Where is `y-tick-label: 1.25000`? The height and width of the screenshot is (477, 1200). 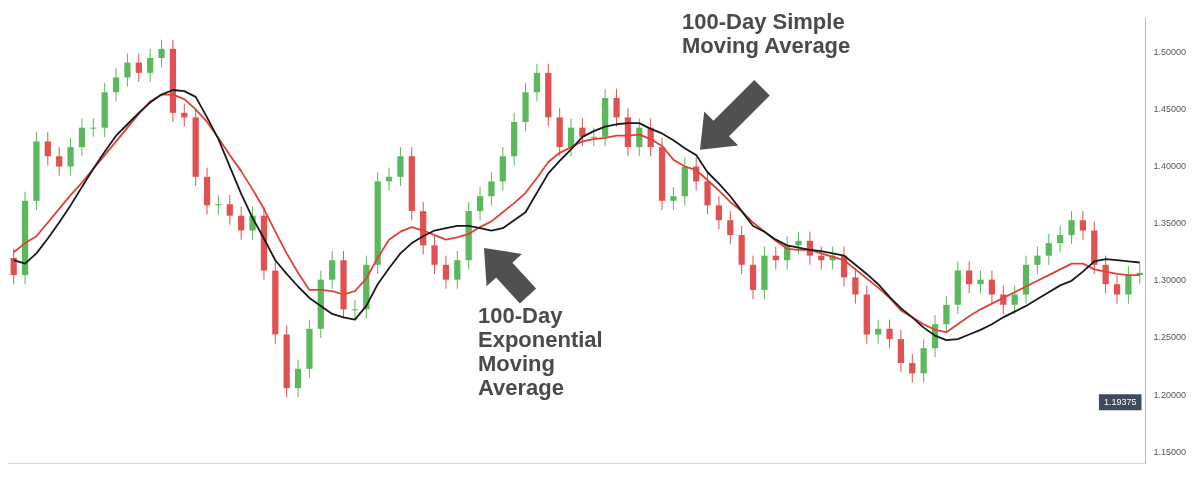 y-tick-label: 1.25000 is located at coordinates (1170, 337).